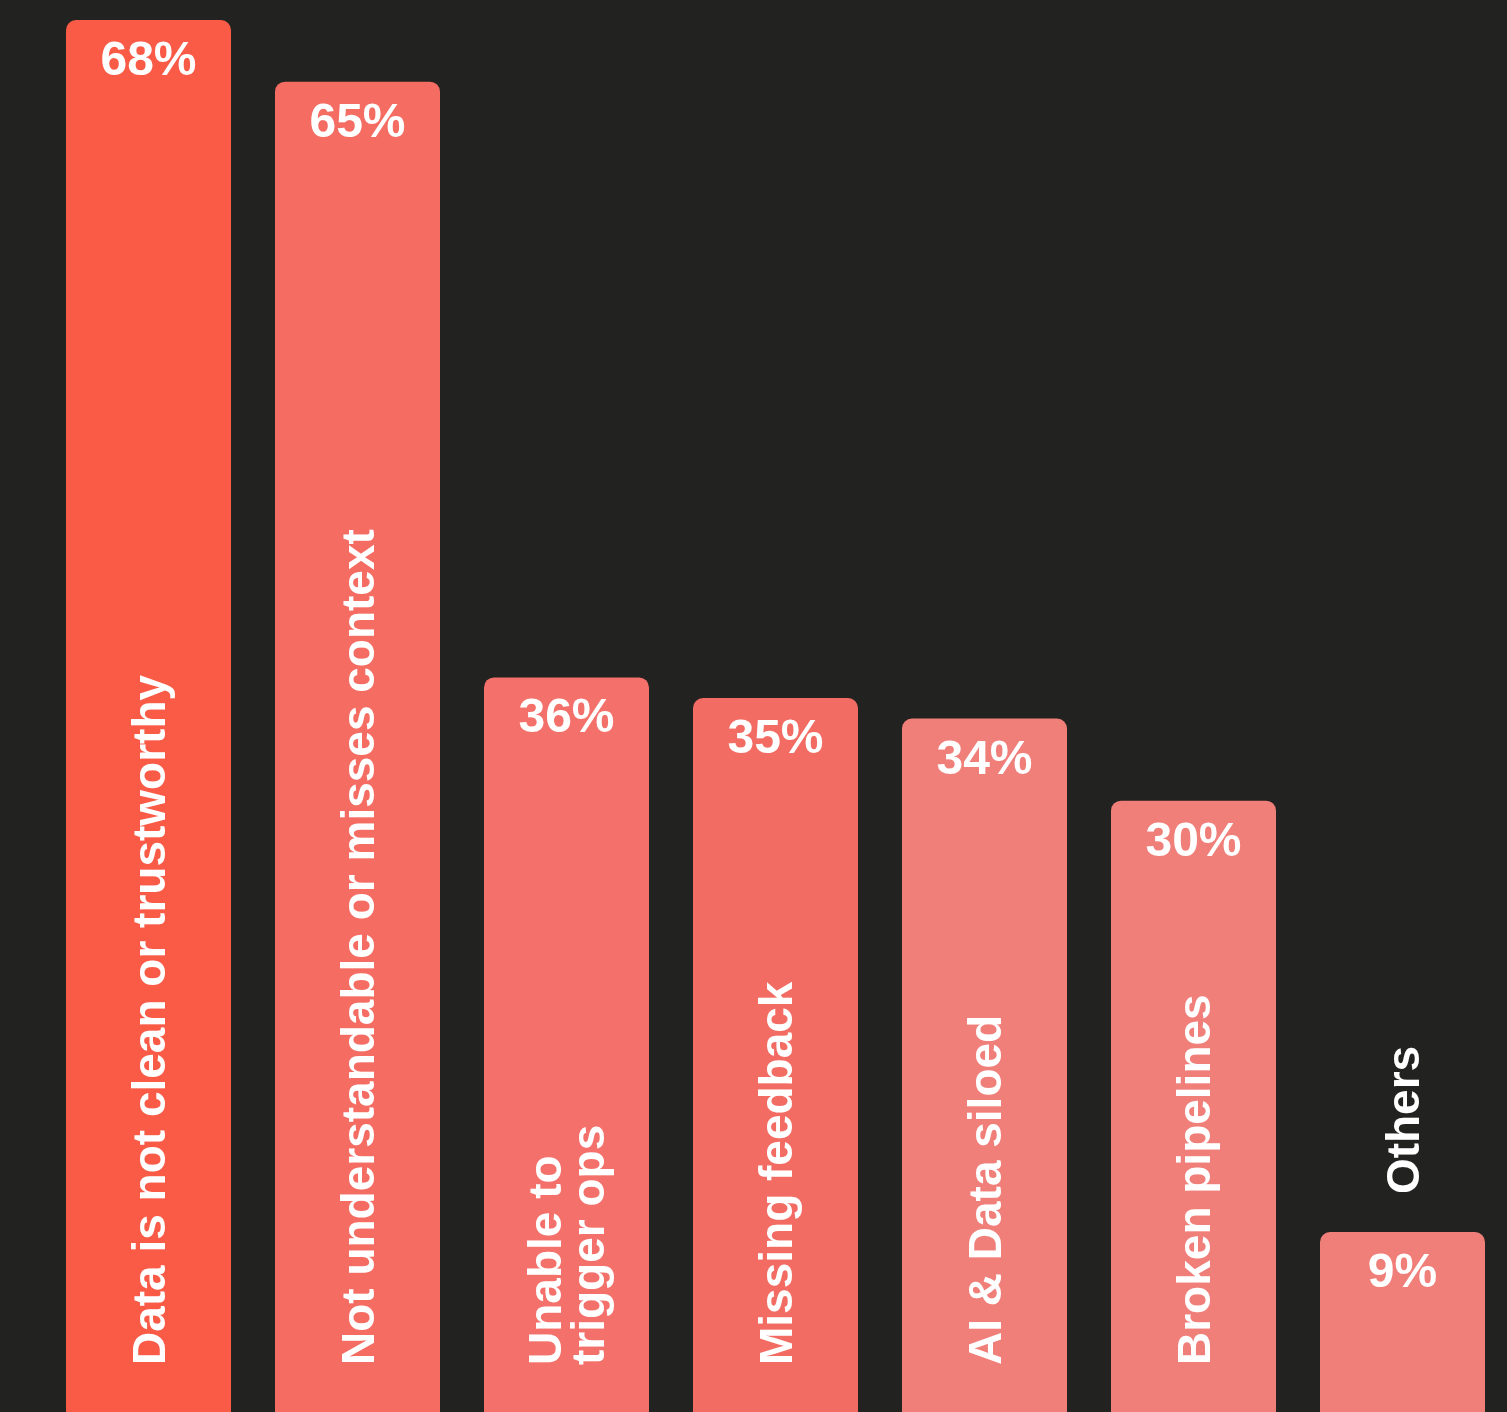 This screenshot has width=1507, height=1412. What do you see at coordinates (148, 58) in the screenshot?
I see `data-label: 68%` at bounding box center [148, 58].